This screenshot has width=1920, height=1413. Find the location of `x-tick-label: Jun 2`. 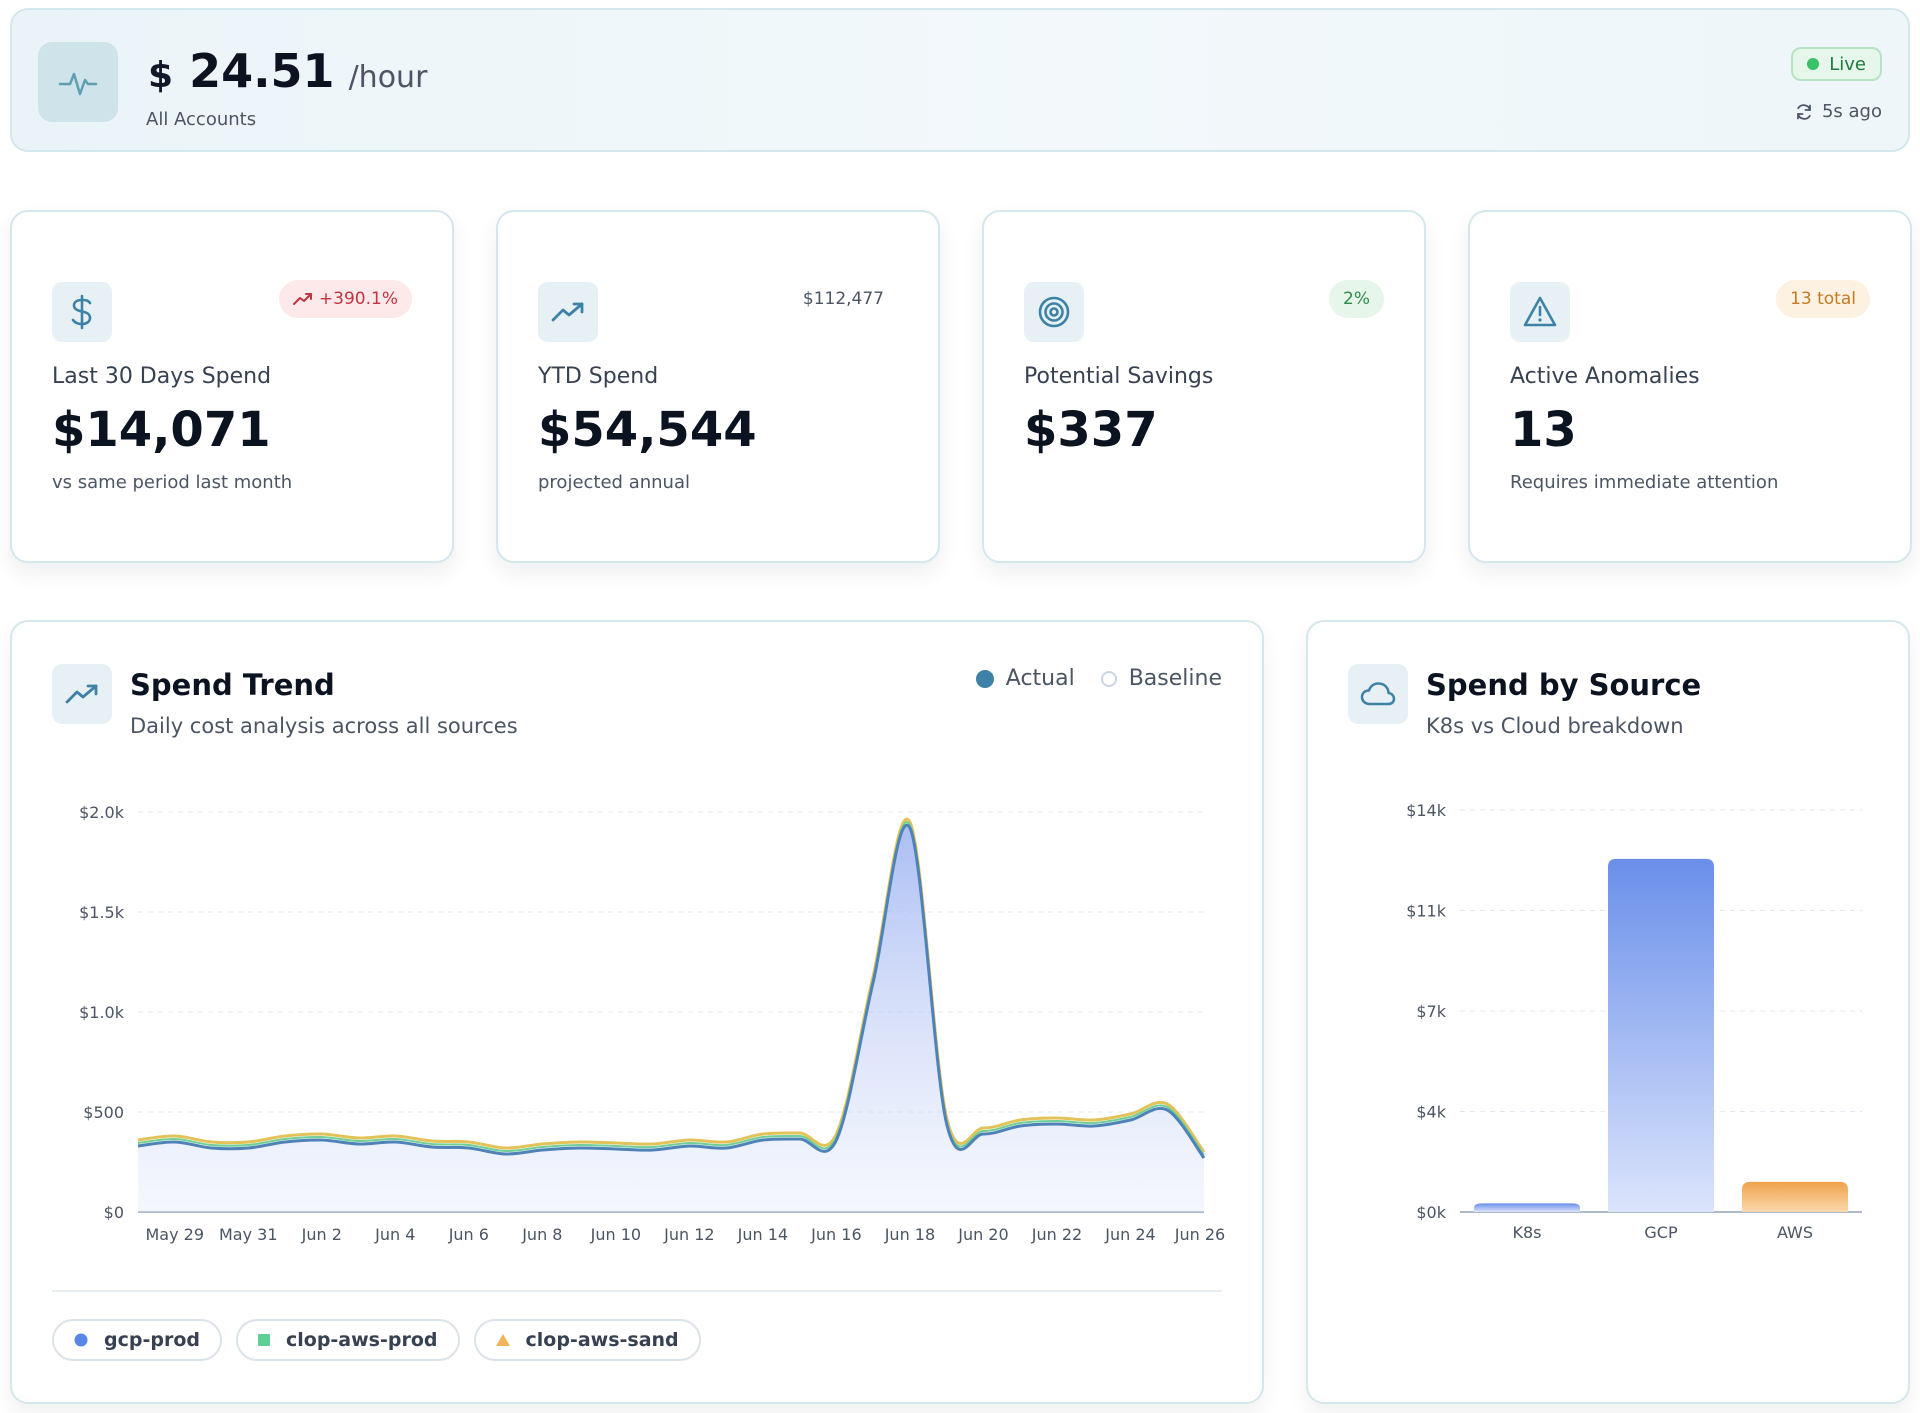

x-tick-label: Jun 2 is located at coordinates (321, 1234).